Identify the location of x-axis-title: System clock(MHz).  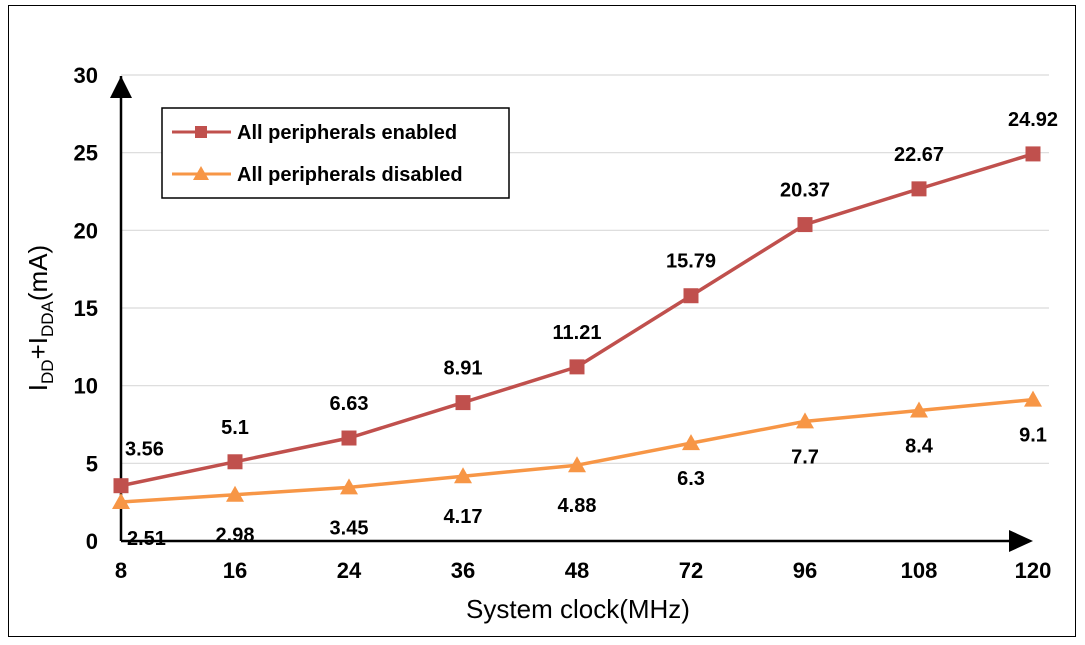
(578, 609).